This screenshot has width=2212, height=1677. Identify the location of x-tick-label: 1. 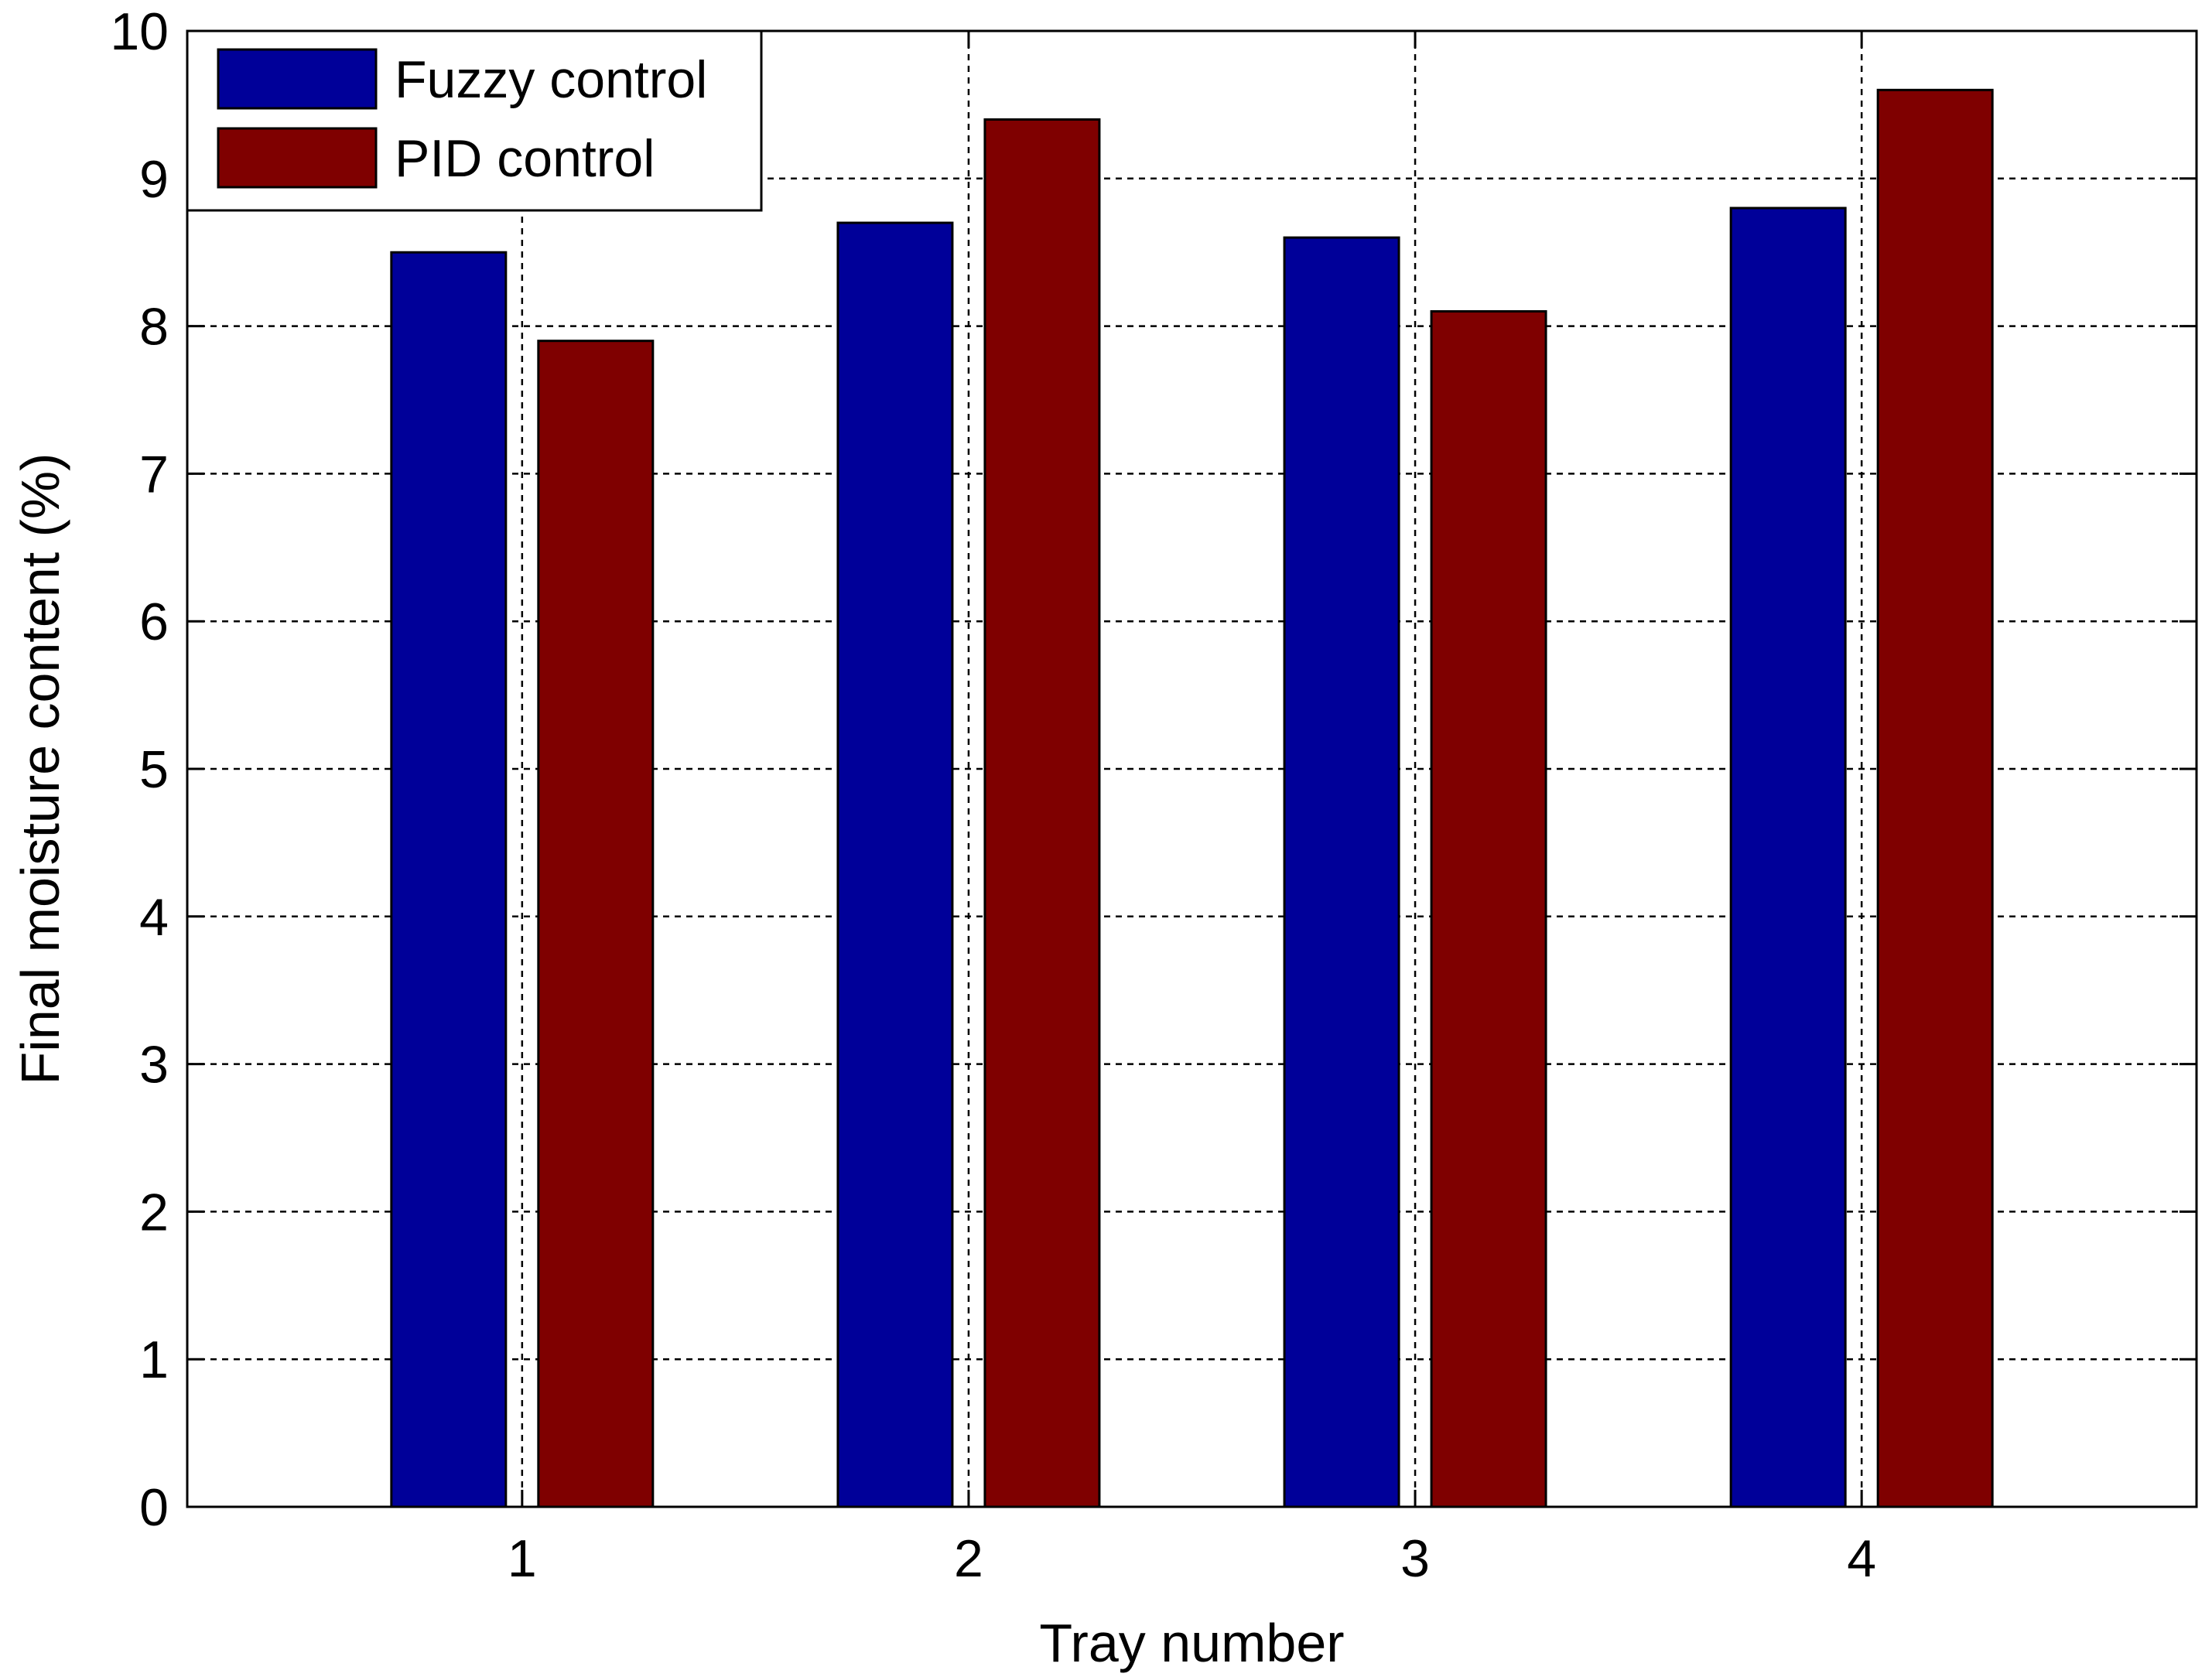
(522, 1558).